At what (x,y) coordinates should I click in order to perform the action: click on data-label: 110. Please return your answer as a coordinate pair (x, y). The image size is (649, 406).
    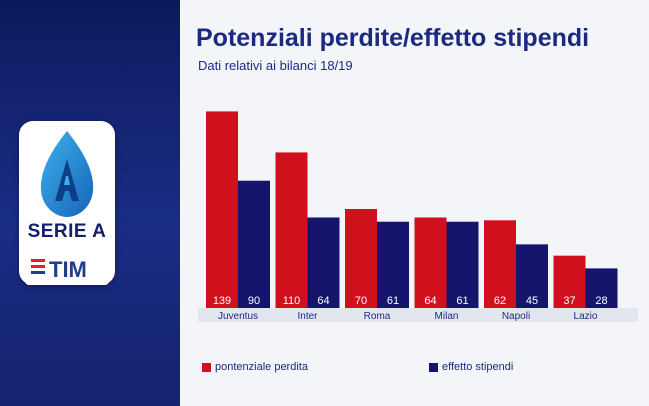
    Looking at the image, I should click on (292, 301).